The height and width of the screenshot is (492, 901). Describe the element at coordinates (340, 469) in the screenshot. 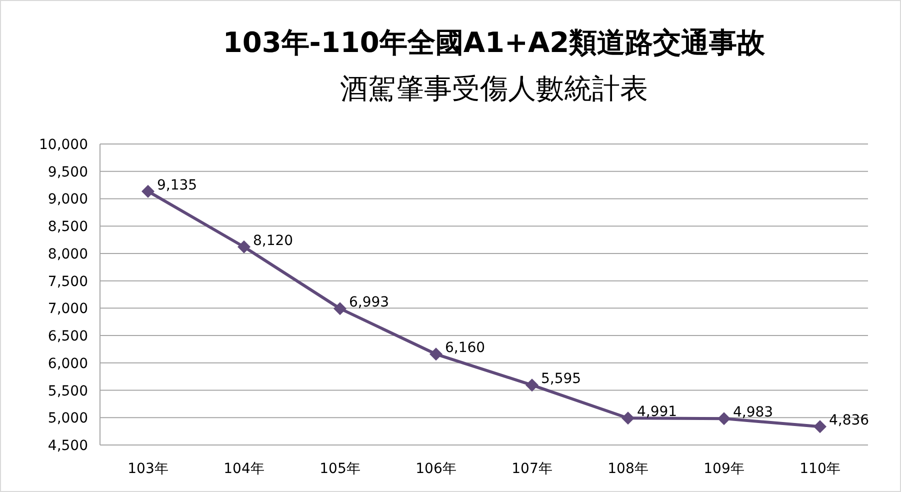

I see `x-tick-label: 105年` at that location.